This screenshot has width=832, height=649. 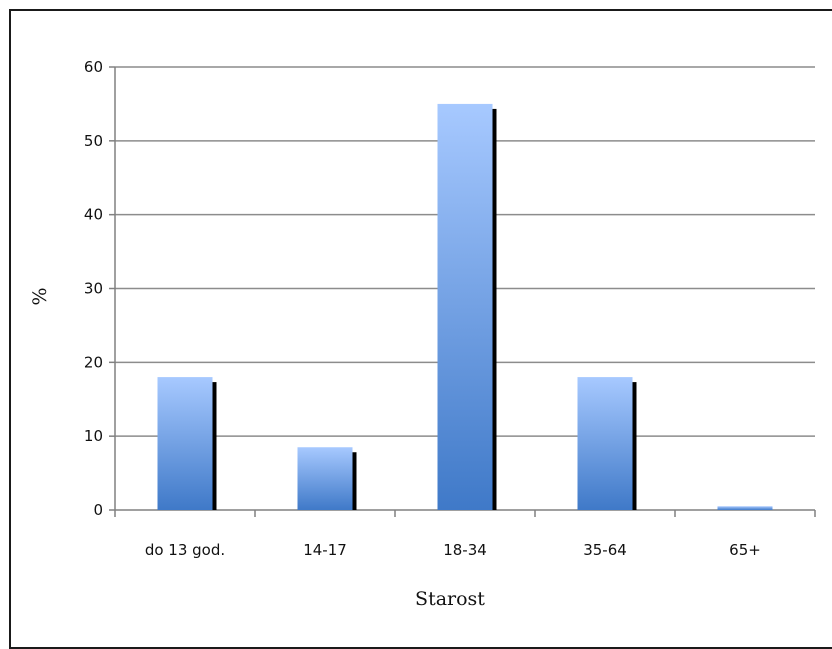 What do you see at coordinates (98, 510) in the screenshot?
I see `y-tick-label: 0` at bounding box center [98, 510].